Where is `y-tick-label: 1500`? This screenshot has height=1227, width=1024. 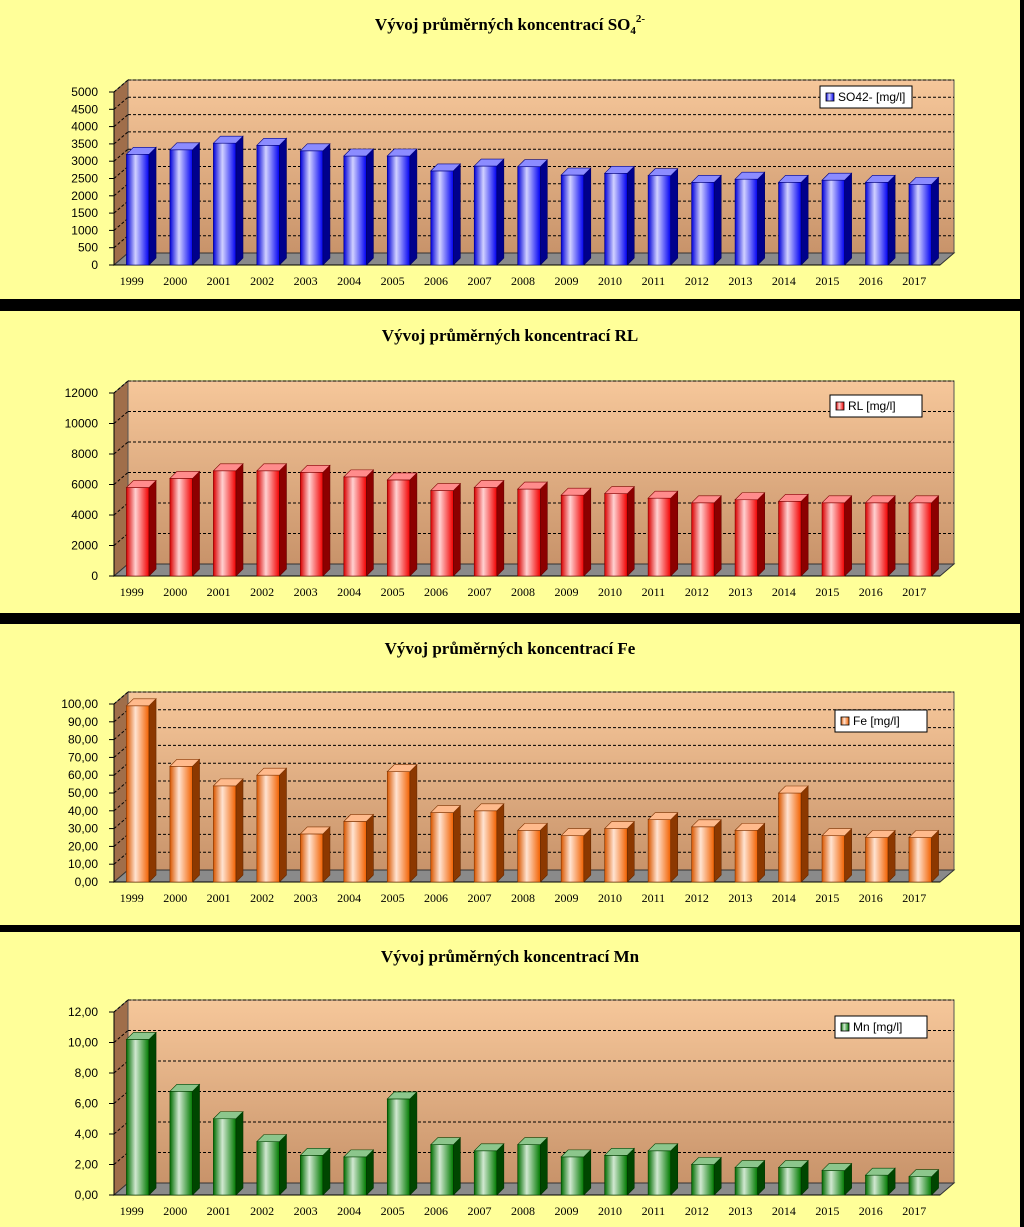 y-tick-label: 1500 is located at coordinates (84, 213).